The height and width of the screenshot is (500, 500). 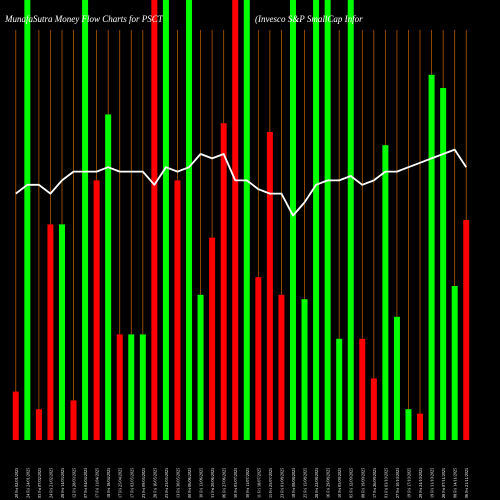 I want to click on x-tick-label: 24 Fri 21/02/2025, so click(x=50, y=483).